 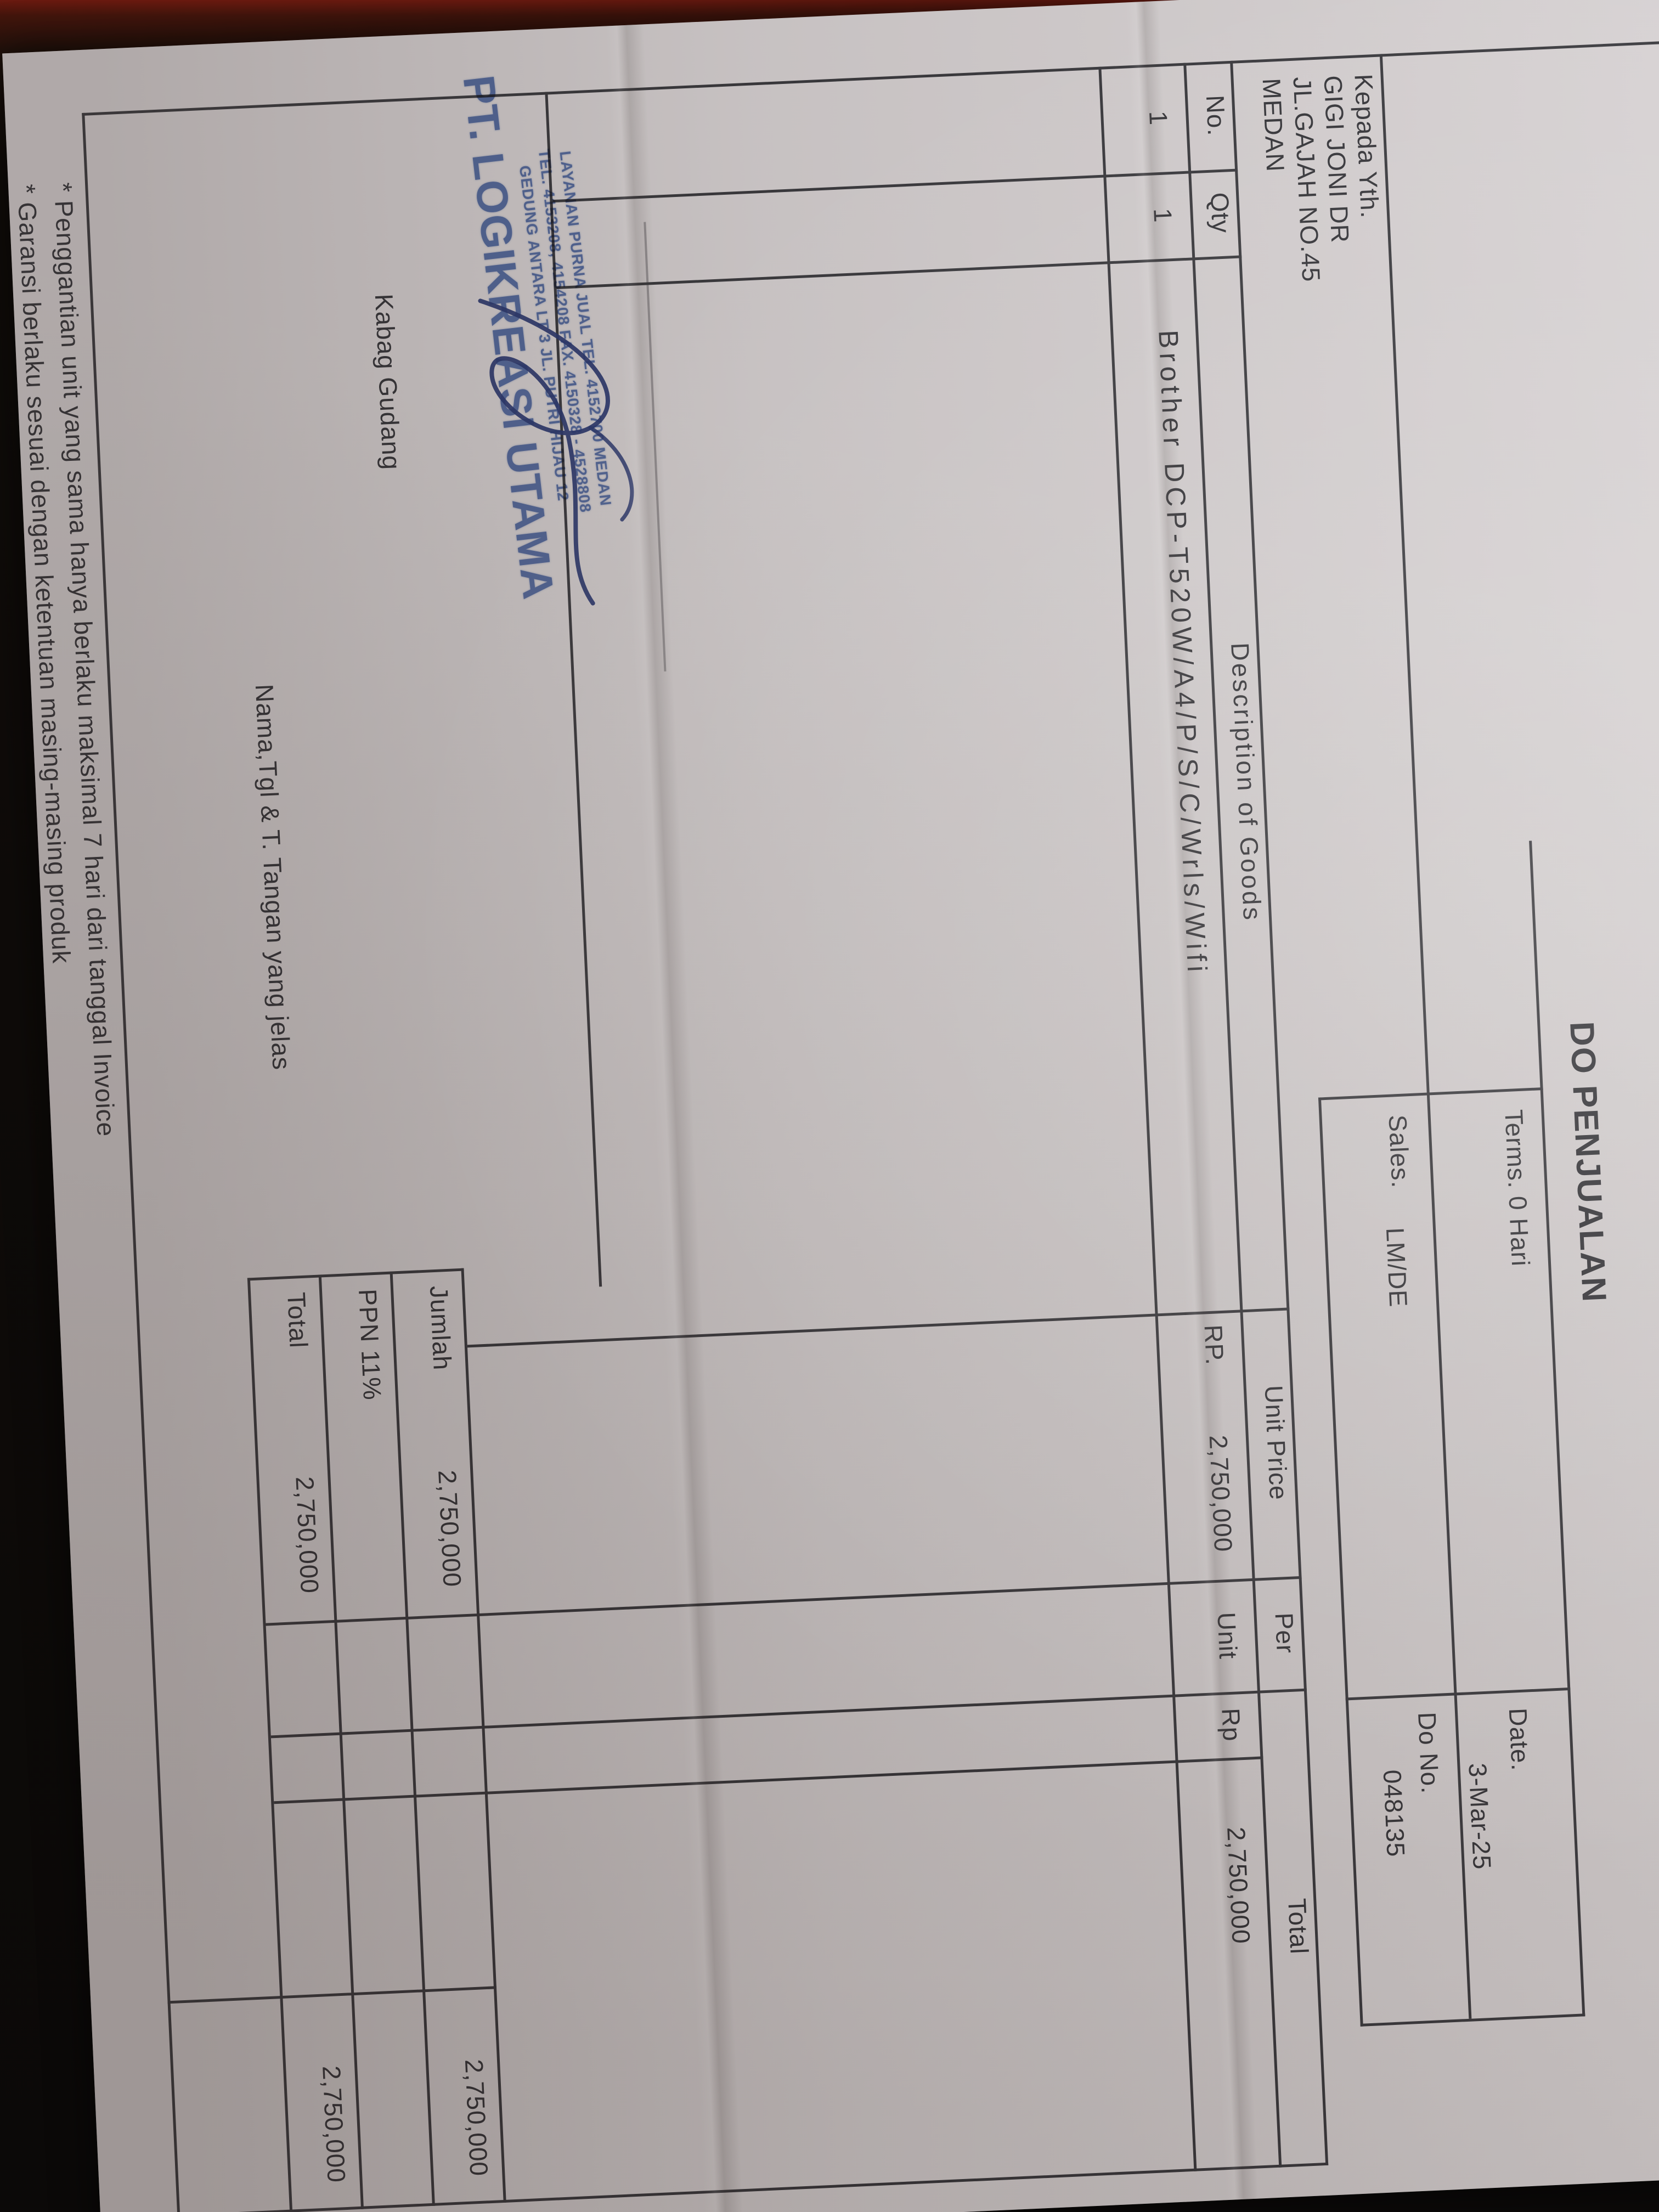 I want to click on signature-right-label: Nama,Tgl & T. Tangan yang jelas, so click(x=273, y=877).